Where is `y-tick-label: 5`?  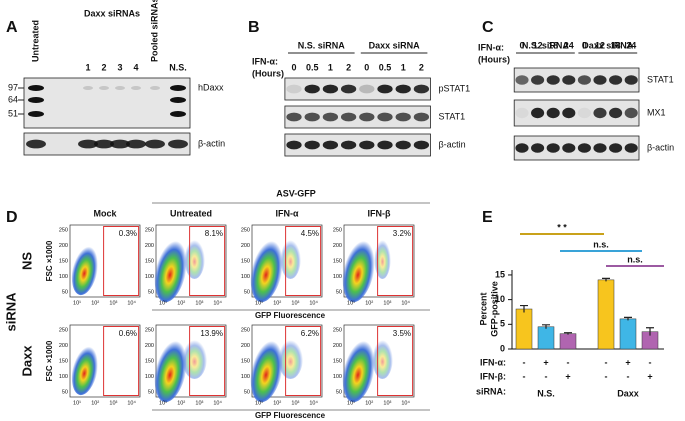 y-tick-label: 5 is located at coordinates (502, 324).